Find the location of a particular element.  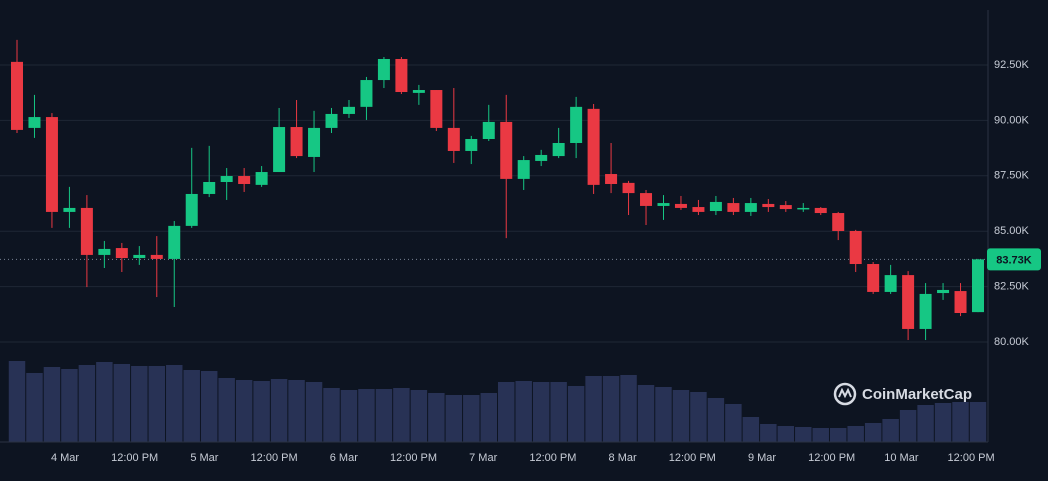

y-tick-label: 85.00K is located at coordinates (1012, 231).